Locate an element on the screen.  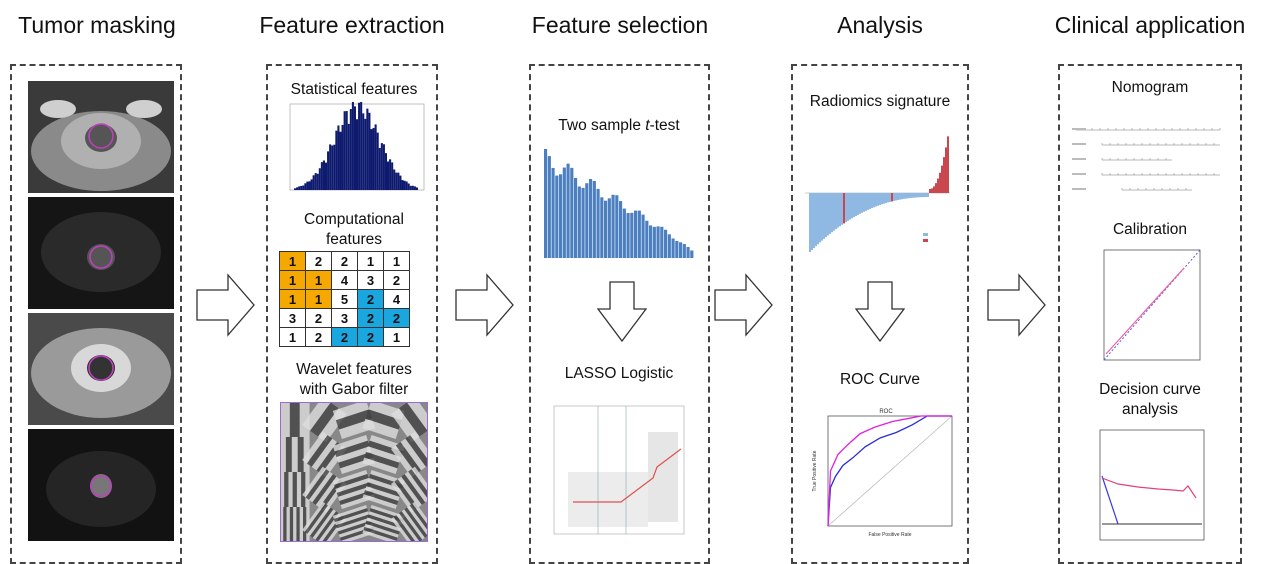
dca-all-line is located at coordinates (1110, 500).